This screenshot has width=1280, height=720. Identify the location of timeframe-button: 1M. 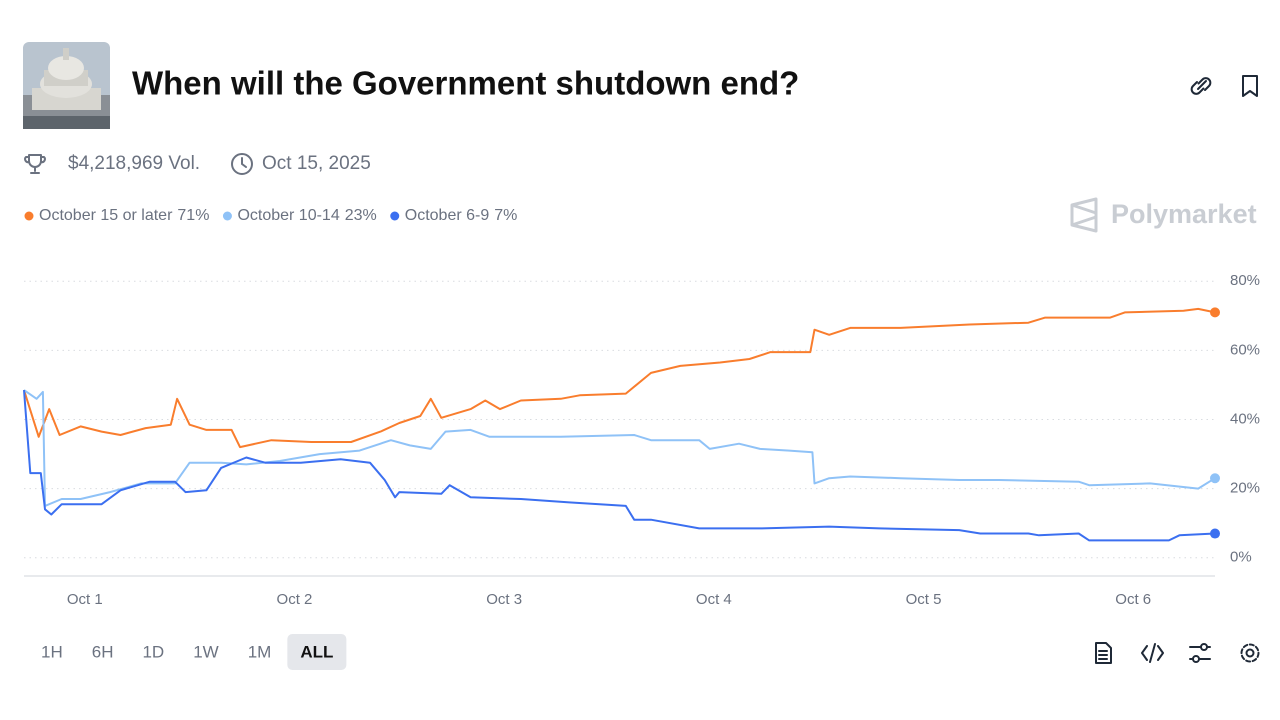
(260, 652).